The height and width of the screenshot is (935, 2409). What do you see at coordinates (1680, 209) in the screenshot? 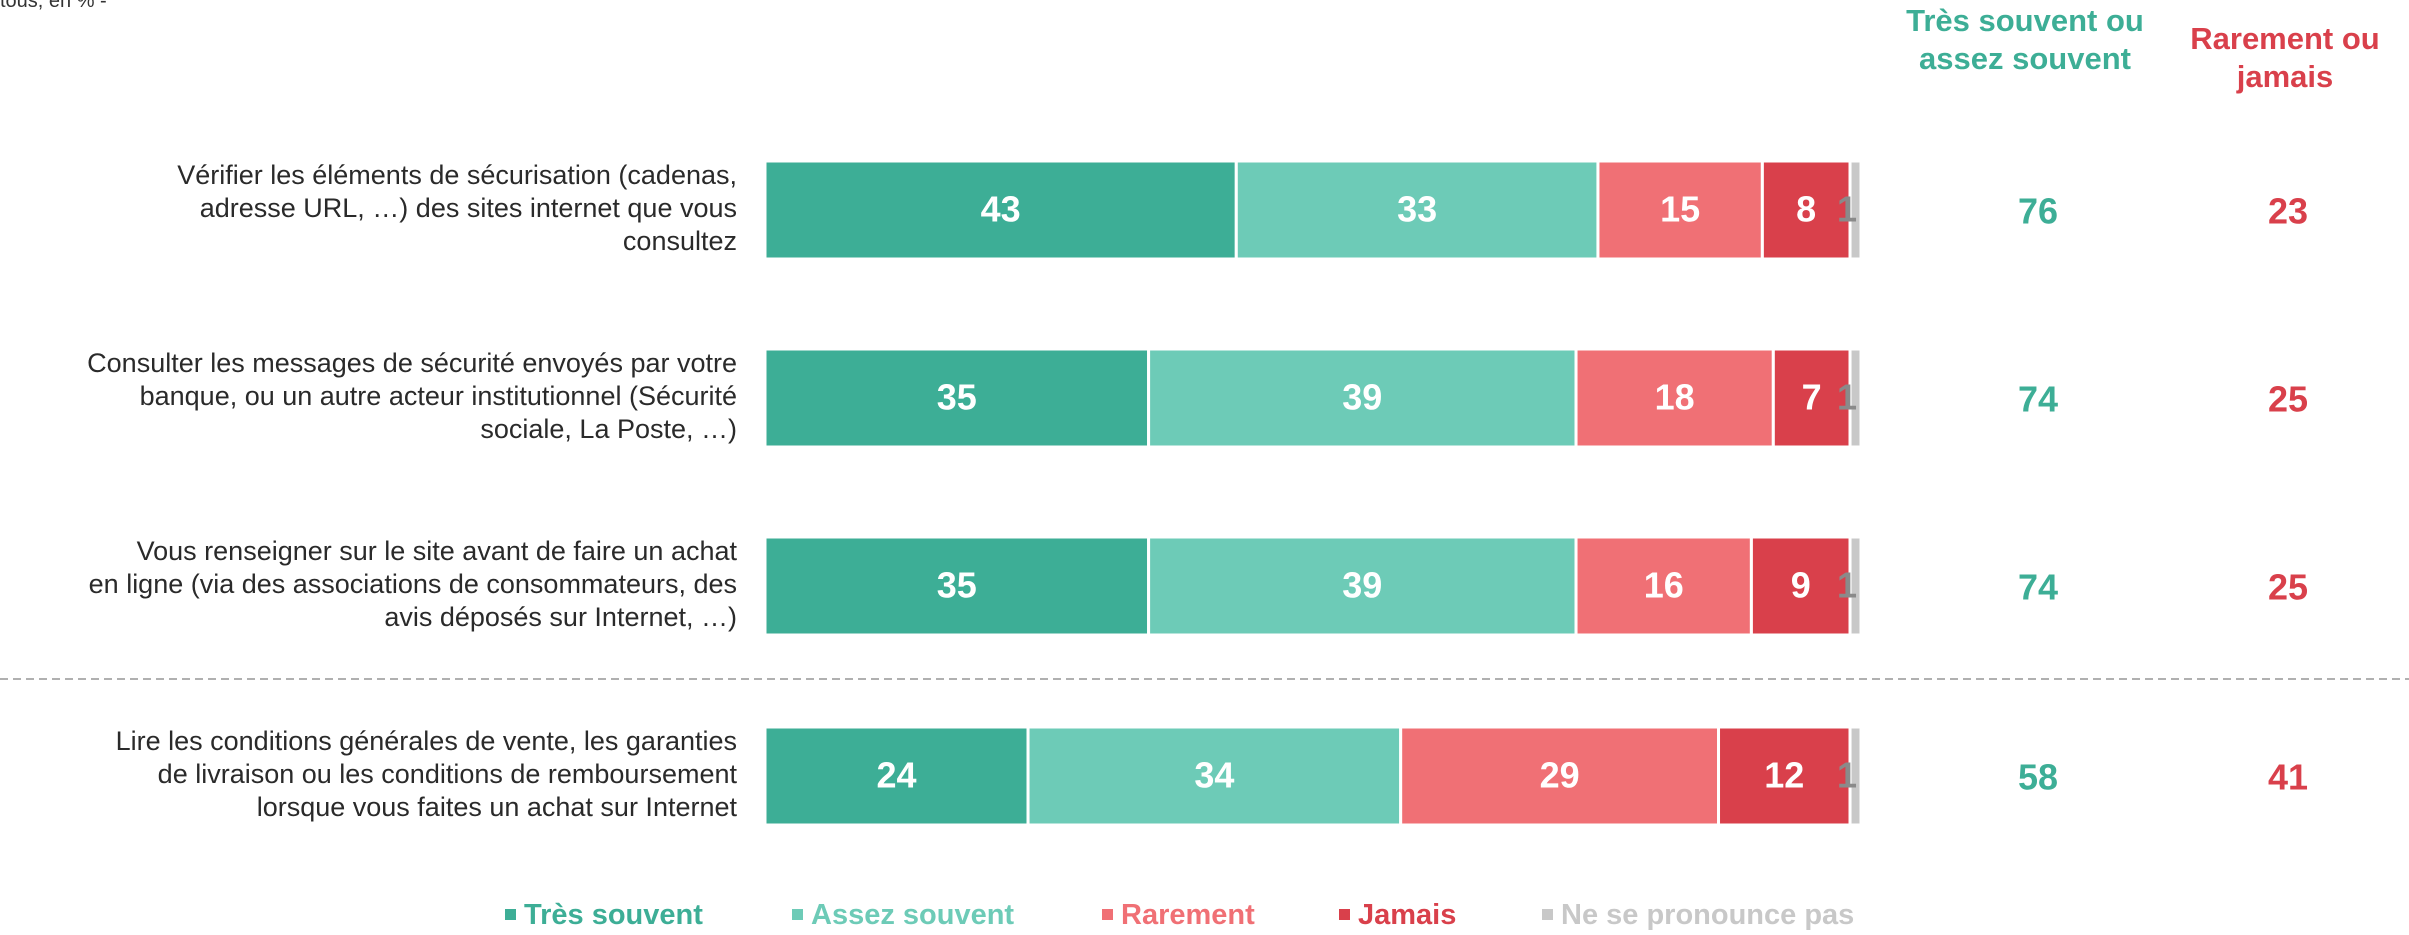
I see `bar-value-label: 15` at bounding box center [1680, 209].